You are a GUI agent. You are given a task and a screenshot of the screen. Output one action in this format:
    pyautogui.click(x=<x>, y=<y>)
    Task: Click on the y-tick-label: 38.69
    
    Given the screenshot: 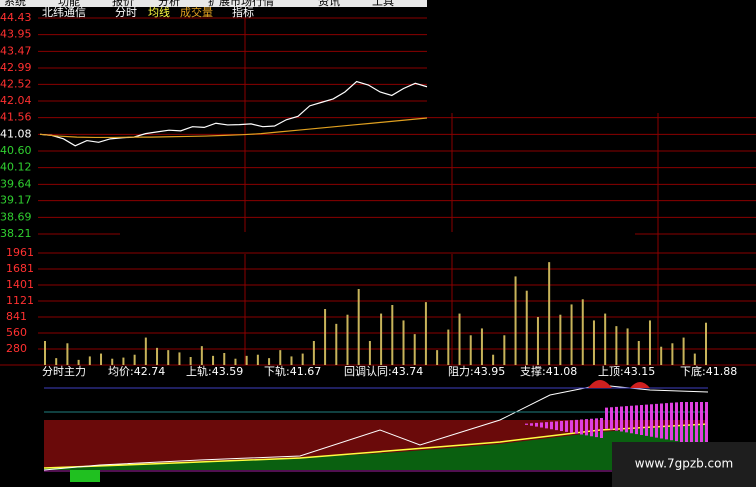 What is the action you would take?
    pyautogui.click(x=16, y=216)
    